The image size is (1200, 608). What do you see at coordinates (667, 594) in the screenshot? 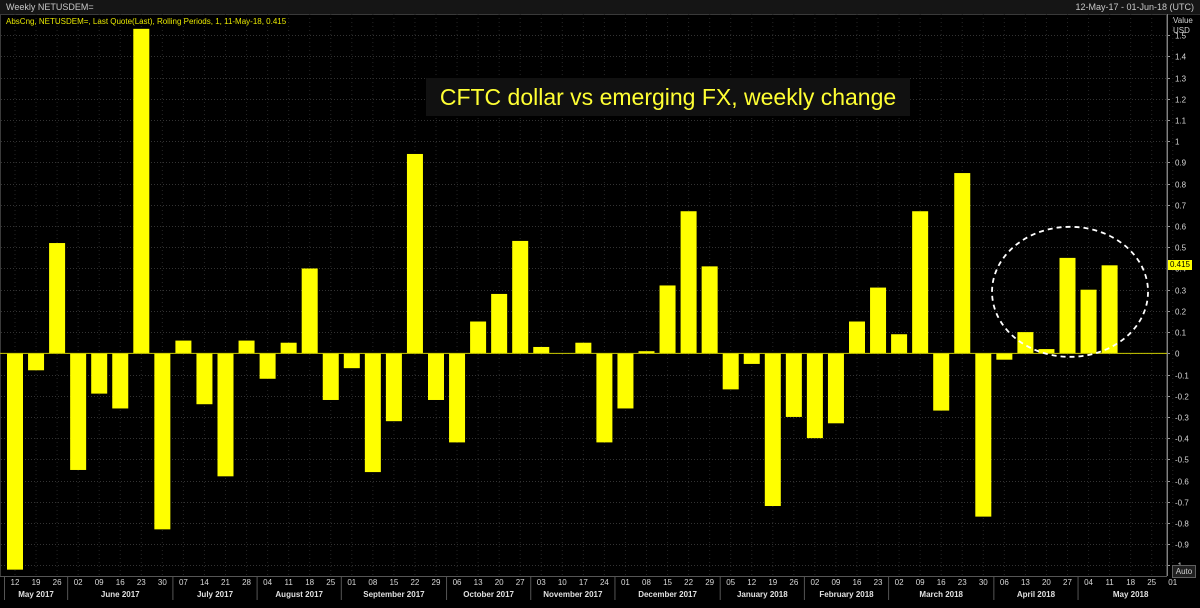
I see `month-label: December 2017` at bounding box center [667, 594].